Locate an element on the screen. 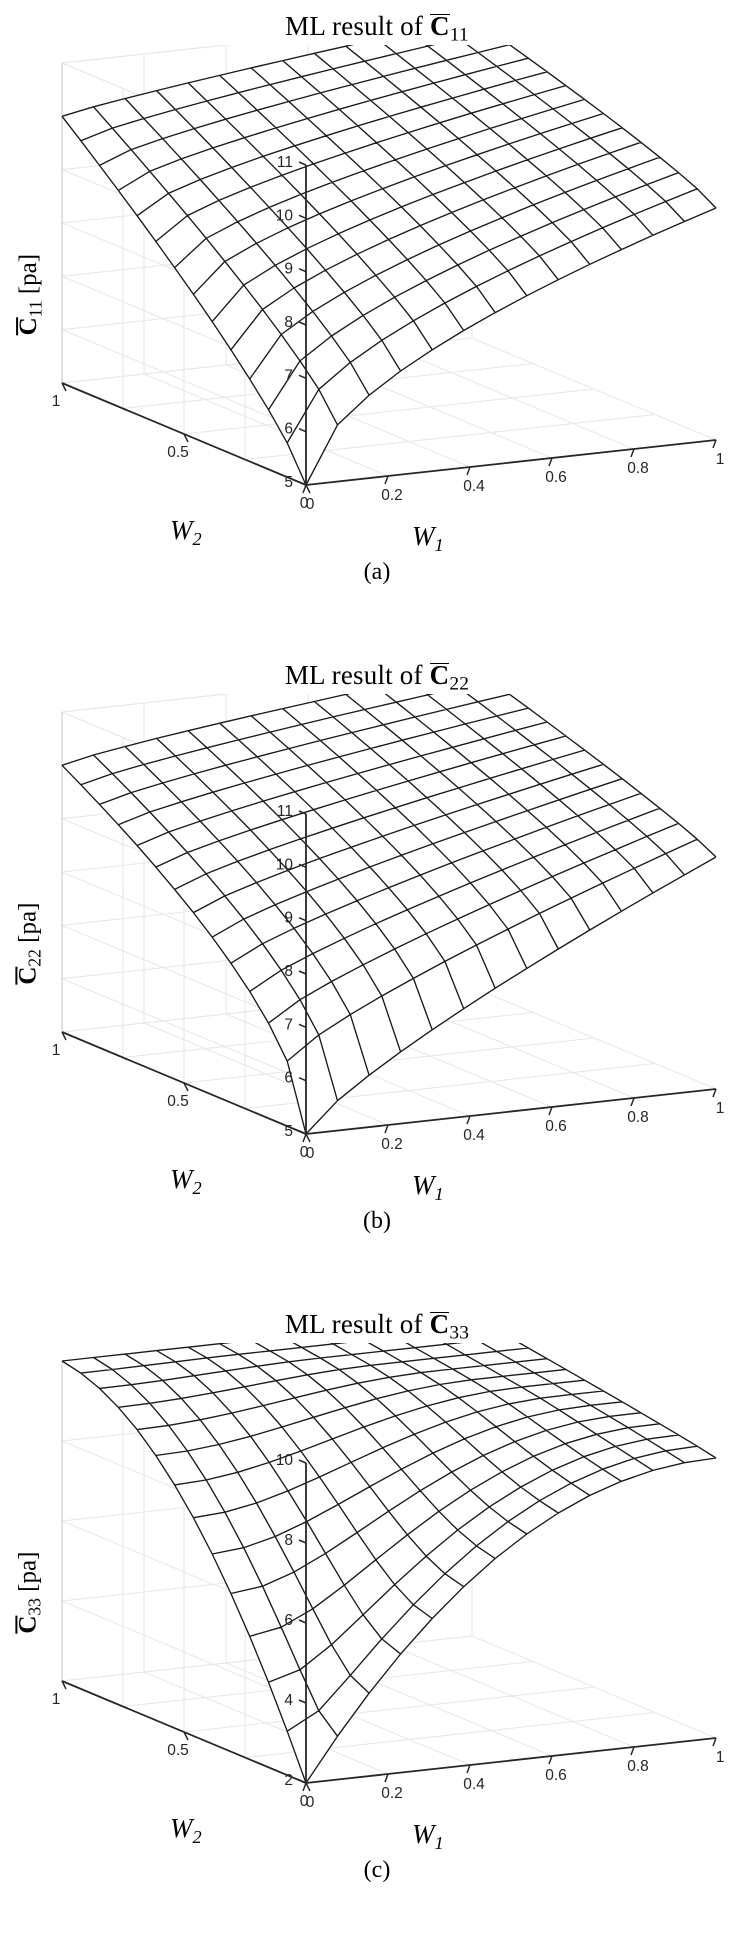  title-prefix-a: ML result of is located at coordinates (357, 26).